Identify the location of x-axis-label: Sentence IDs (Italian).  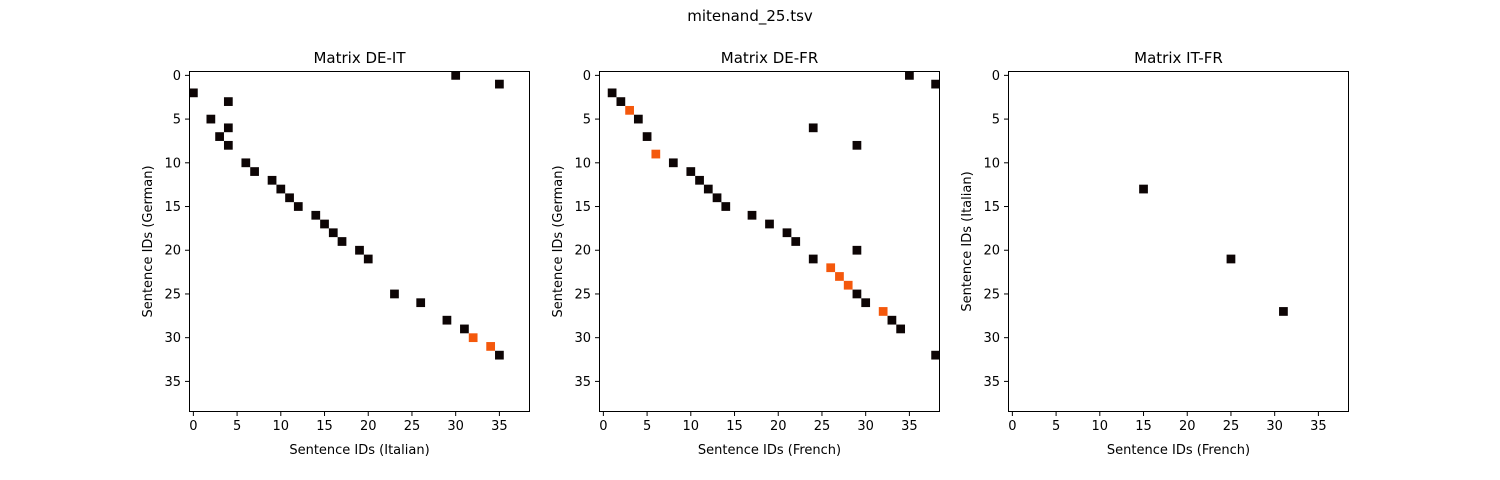
(359, 450).